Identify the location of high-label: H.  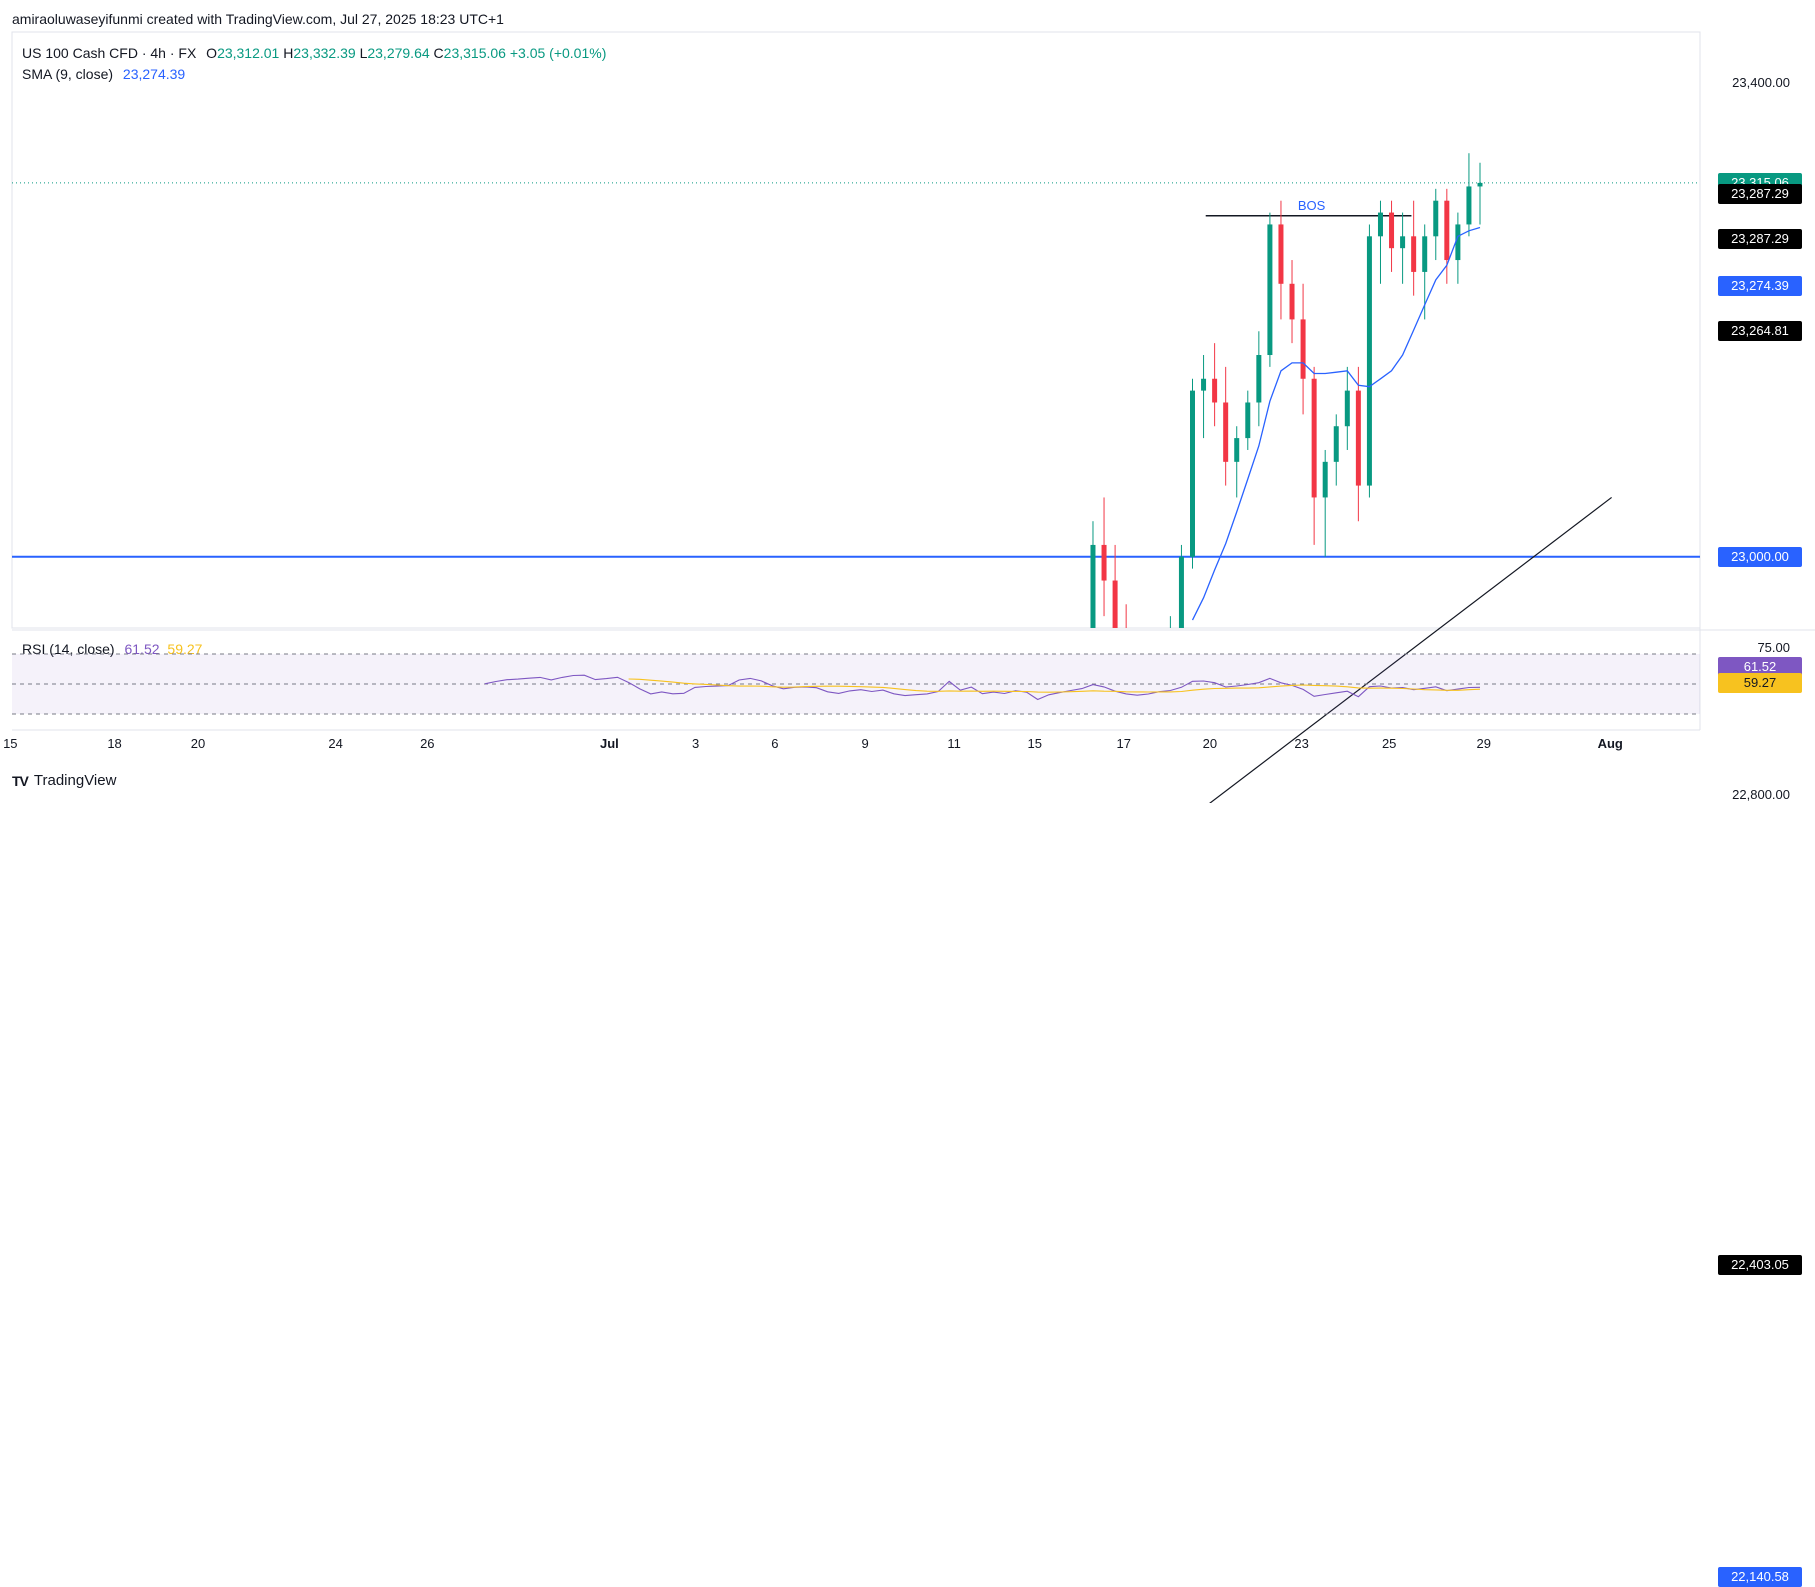
(288, 53).